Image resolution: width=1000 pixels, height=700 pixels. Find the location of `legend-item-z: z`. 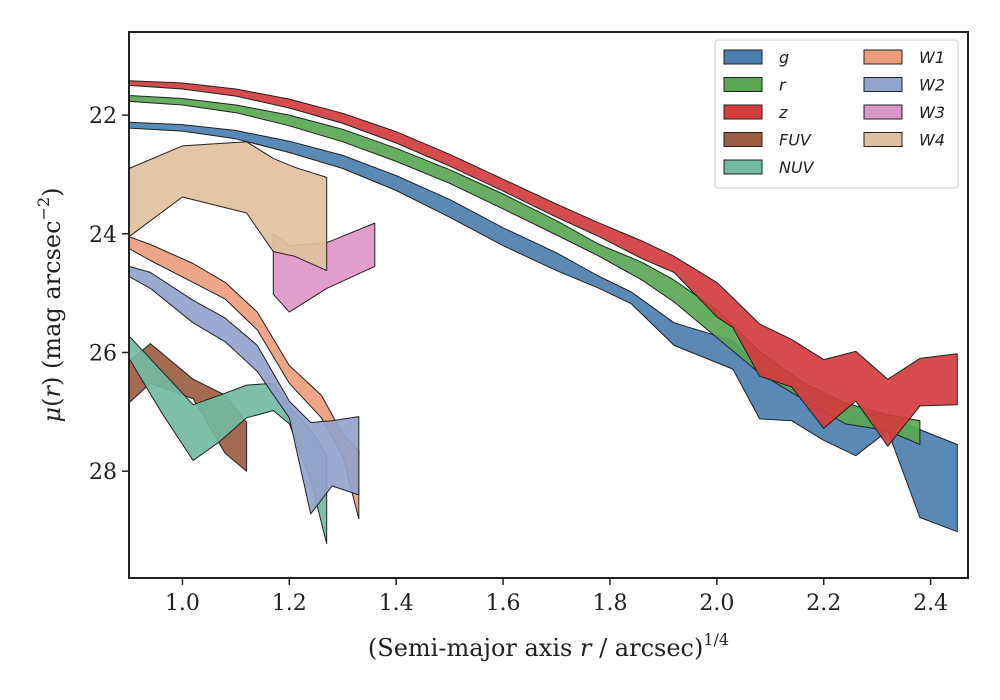

legend-item-z: z is located at coordinates (755, 112).